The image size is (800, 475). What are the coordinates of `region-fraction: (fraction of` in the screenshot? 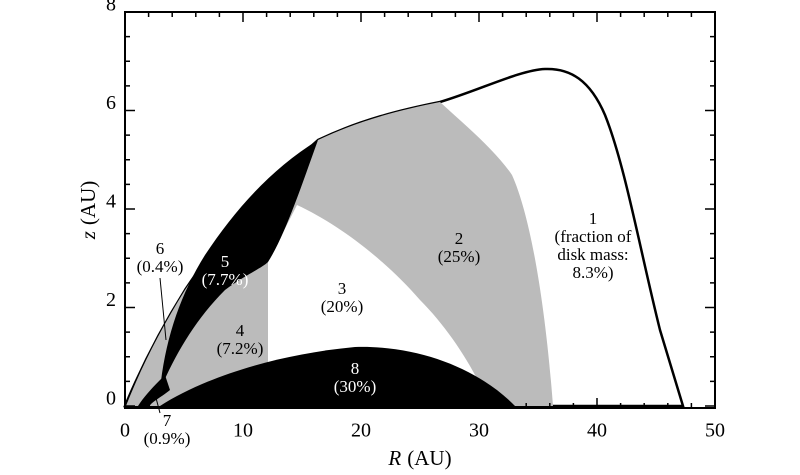 It's located at (593, 236).